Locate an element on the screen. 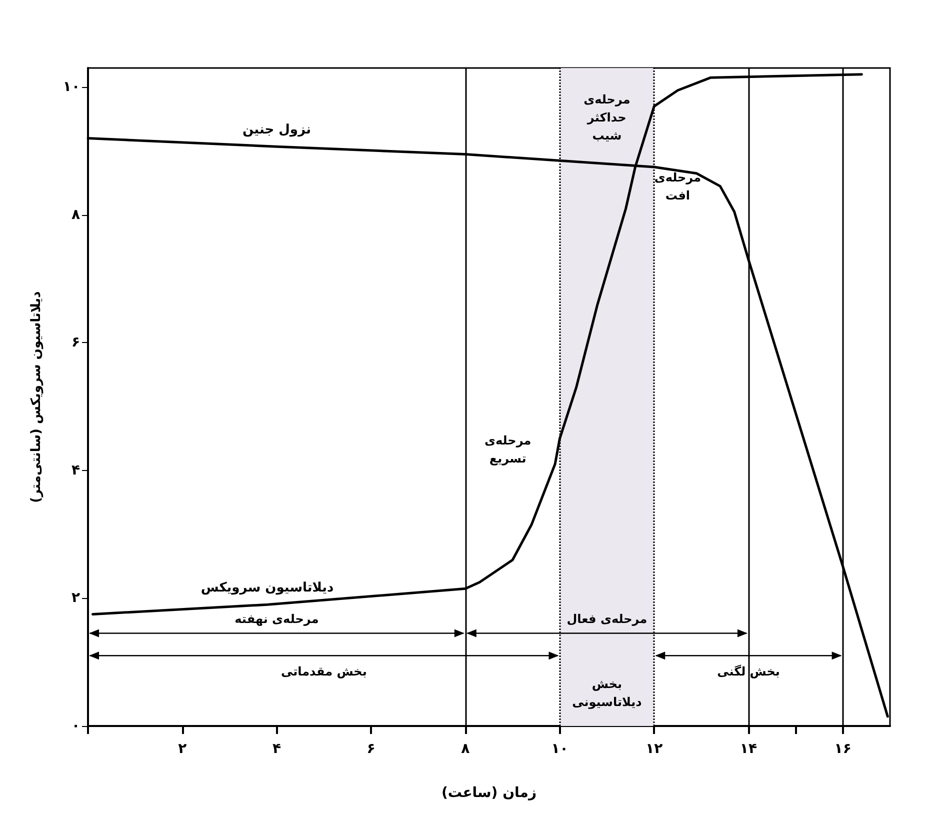 The height and width of the screenshot is (834, 928). x-tick-label: ۱۰ is located at coordinates (559, 749).